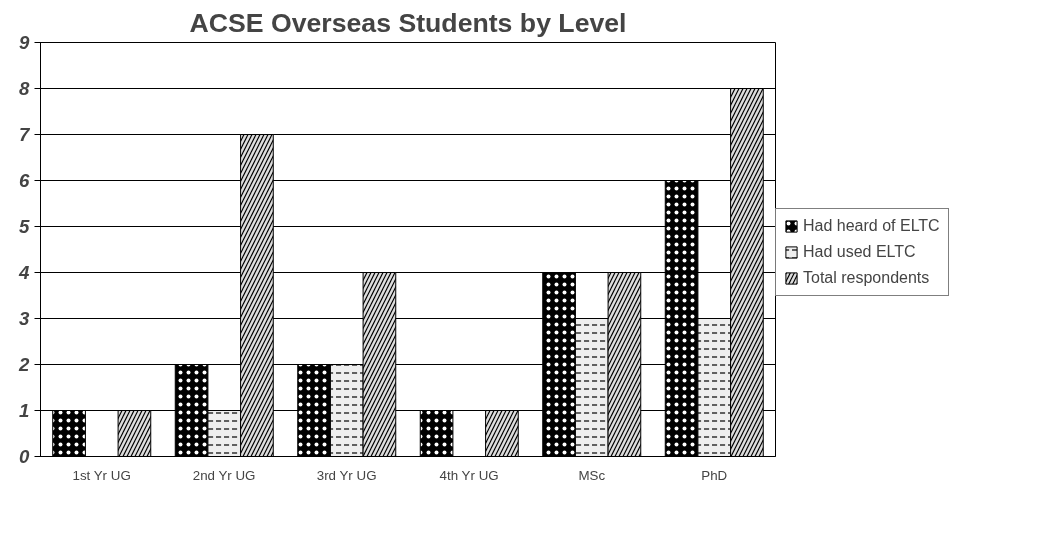 This screenshot has height=538, width=1056. Describe the element at coordinates (346, 475) in the screenshot. I see `x-tick-label: 3rd Yr UG` at that location.